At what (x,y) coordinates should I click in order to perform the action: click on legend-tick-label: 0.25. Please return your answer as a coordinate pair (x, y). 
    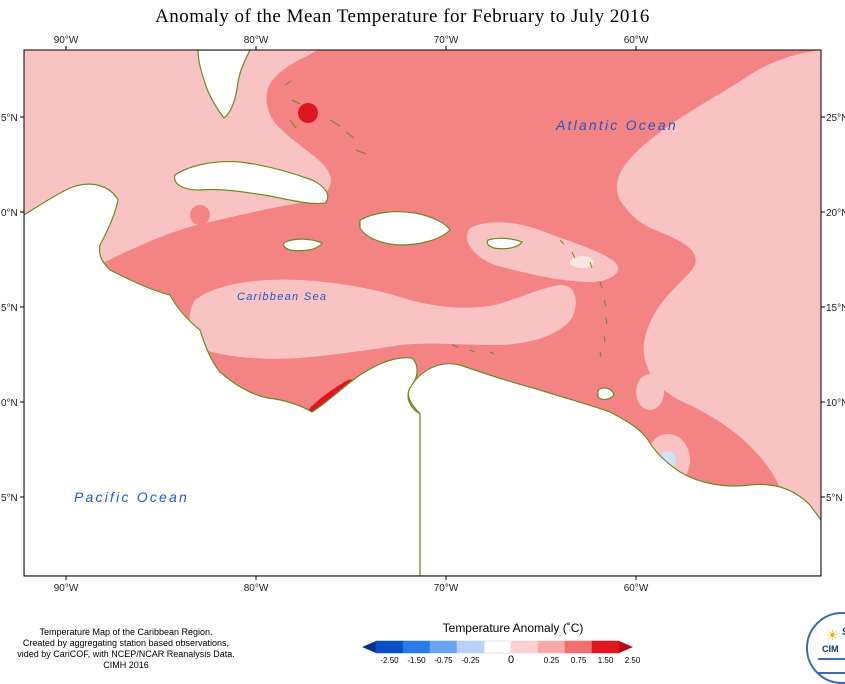
    Looking at the image, I should click on (552, 660).